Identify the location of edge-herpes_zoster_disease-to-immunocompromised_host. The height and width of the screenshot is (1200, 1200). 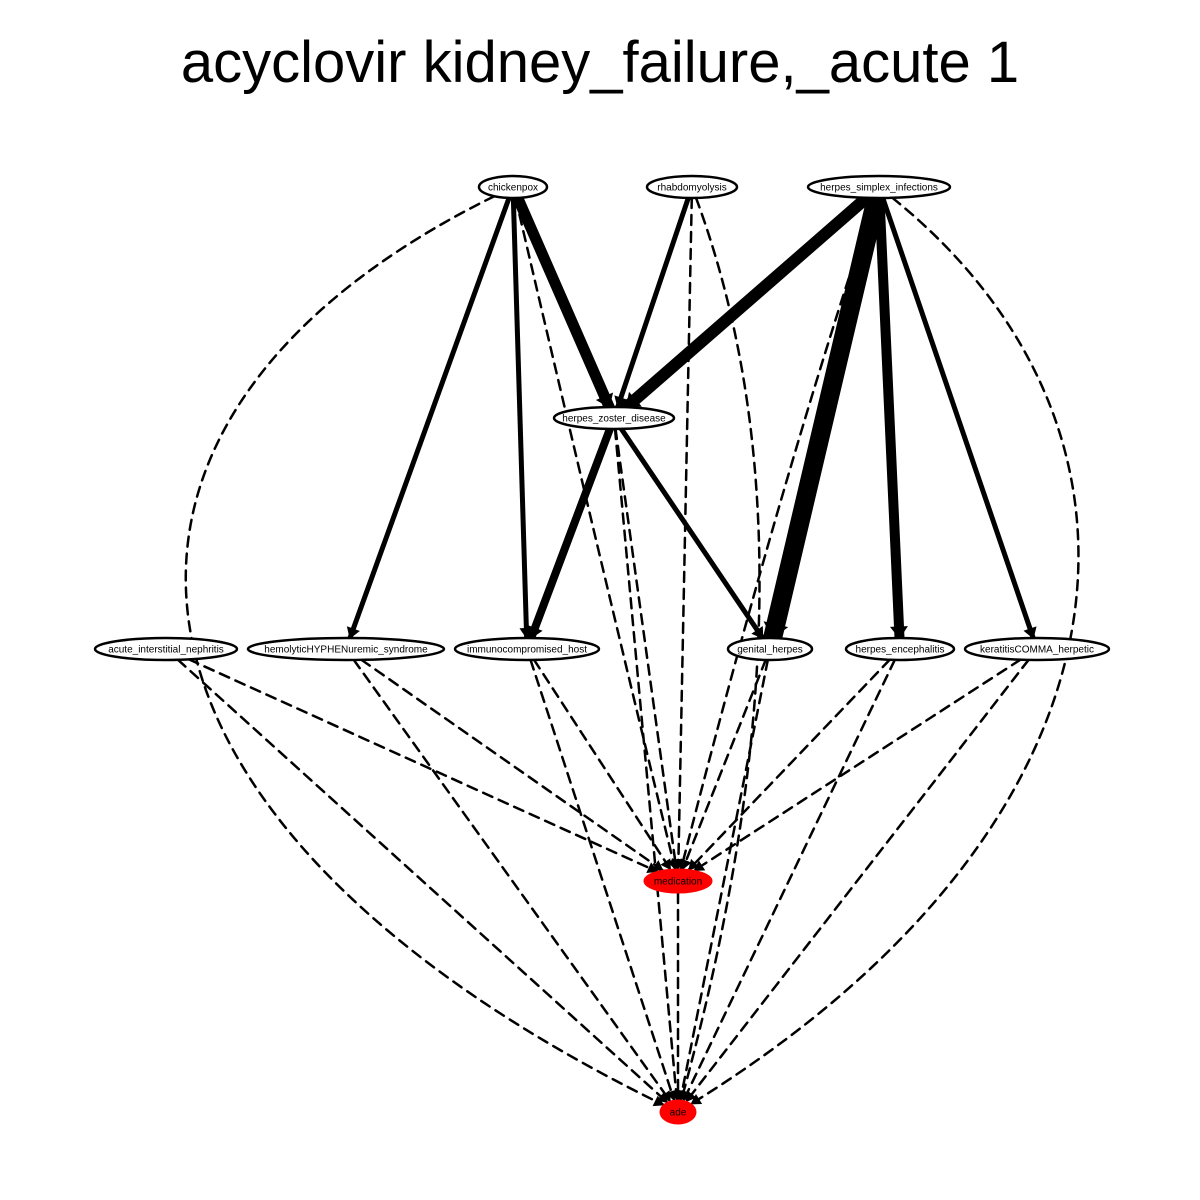
(570, 533).